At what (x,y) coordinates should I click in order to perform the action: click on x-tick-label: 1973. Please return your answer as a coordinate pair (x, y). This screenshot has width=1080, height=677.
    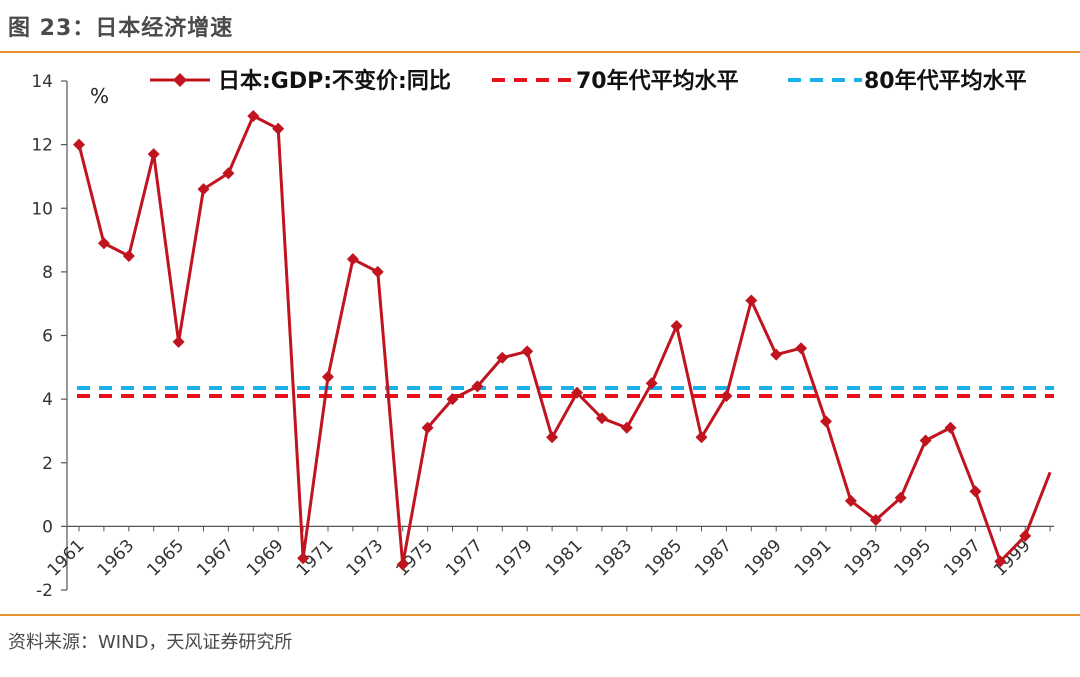
    Looking at the image, I should click on (365, 558).